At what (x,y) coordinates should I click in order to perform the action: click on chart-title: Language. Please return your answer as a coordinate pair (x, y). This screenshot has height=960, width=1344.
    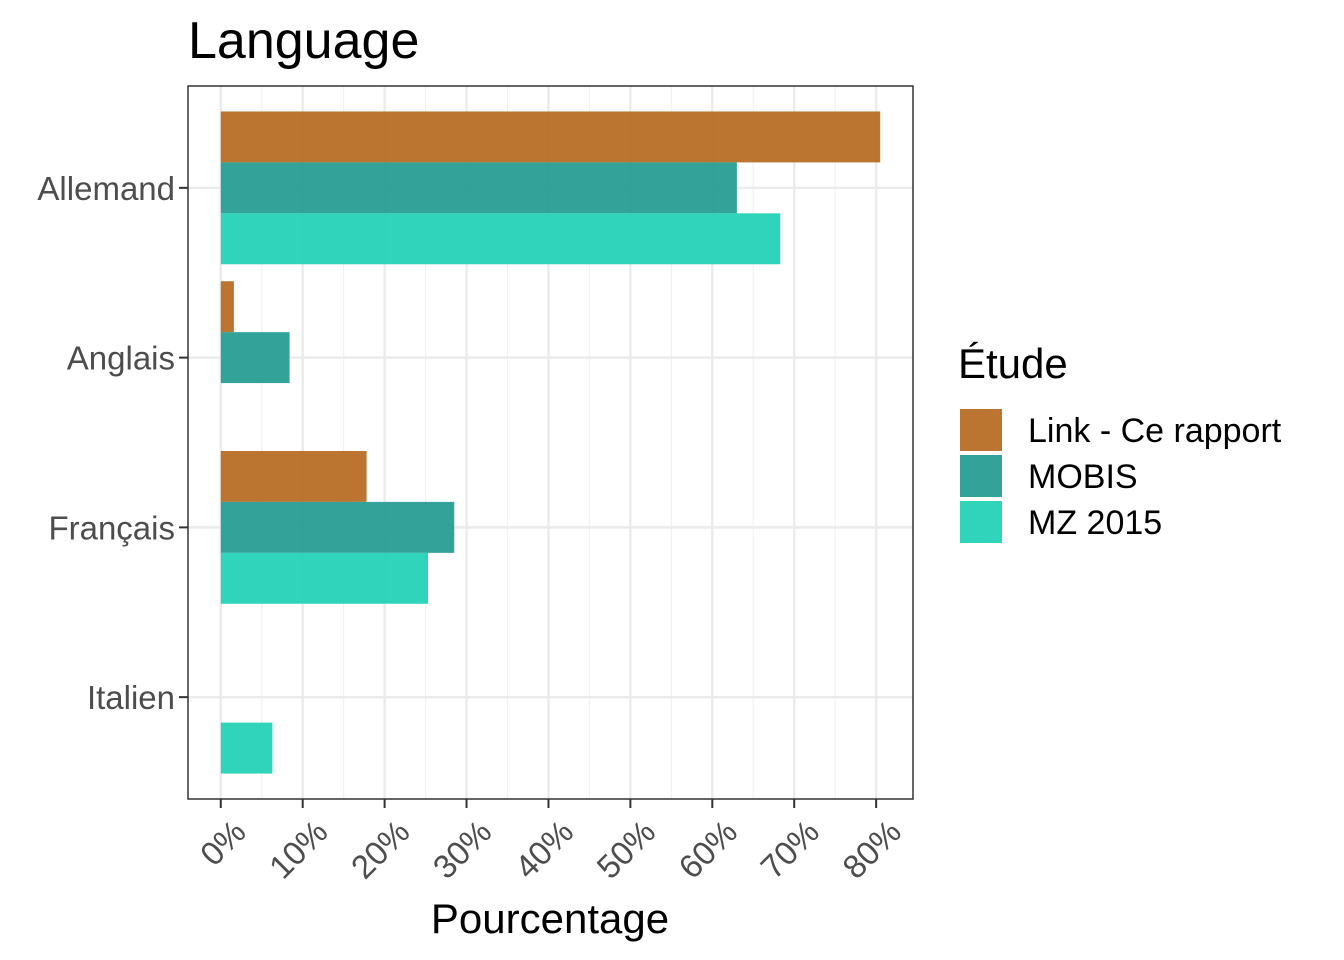
    Looking at the image, I should click on (303, 41).